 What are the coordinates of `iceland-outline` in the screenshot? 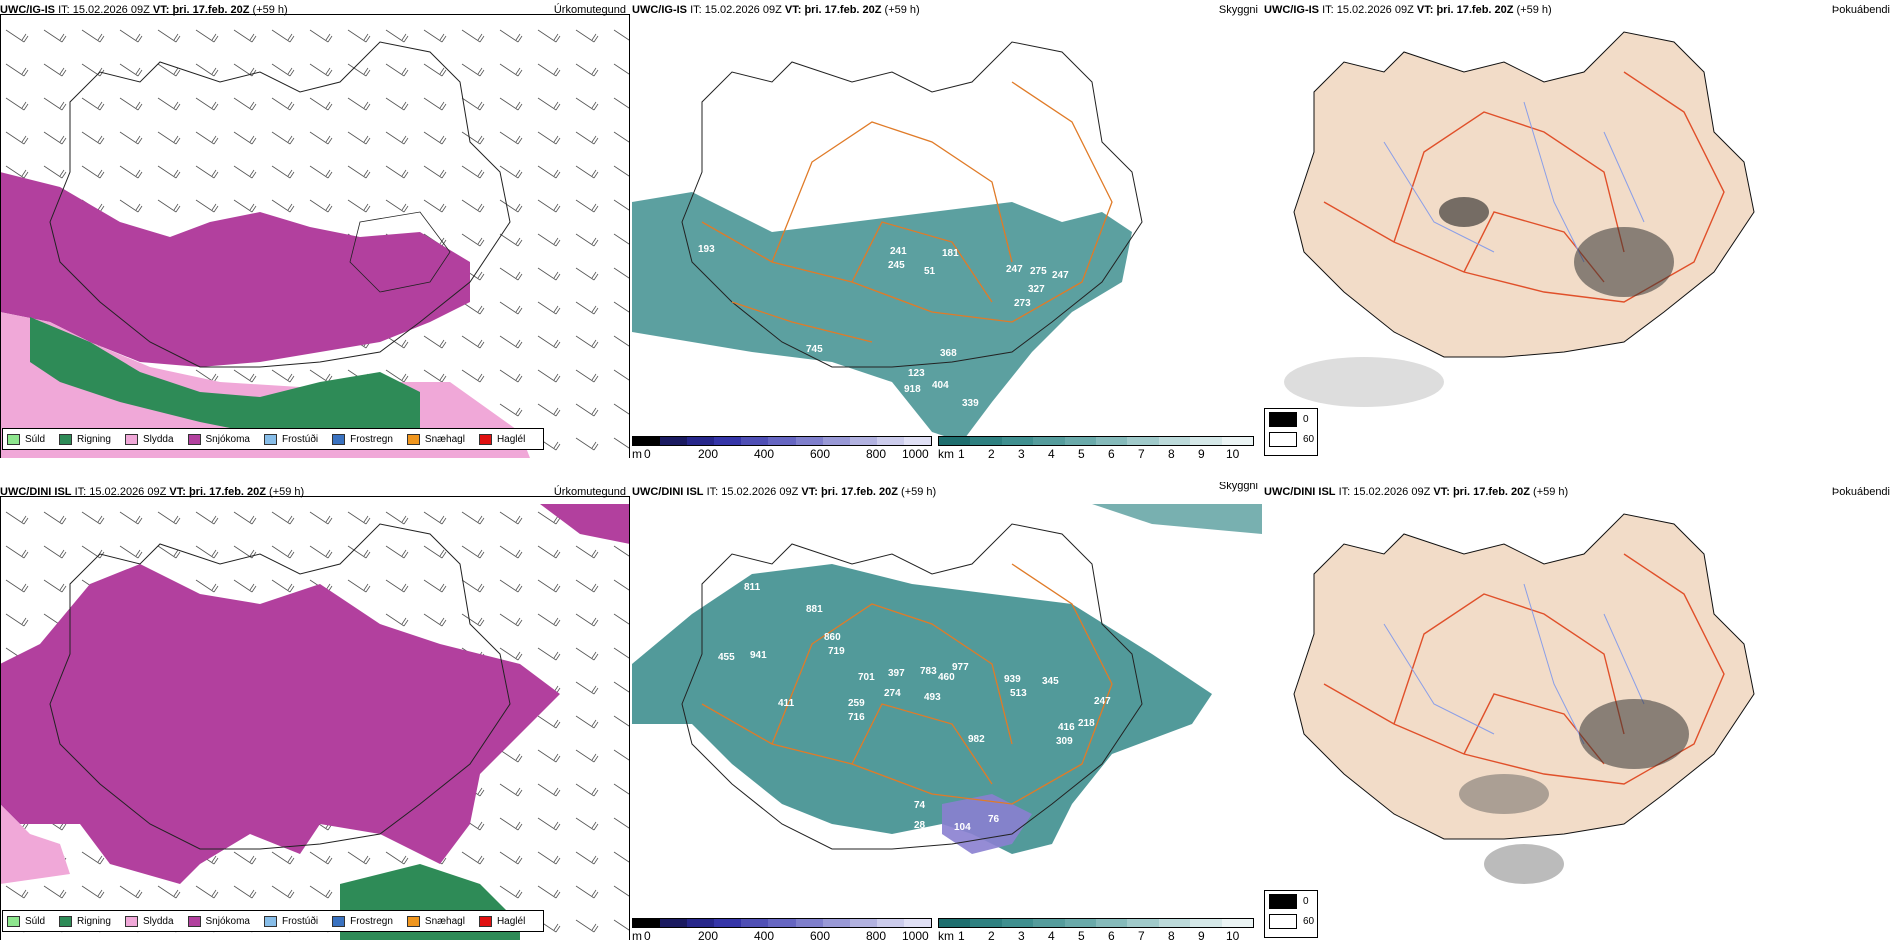 It's located at (912, 204).